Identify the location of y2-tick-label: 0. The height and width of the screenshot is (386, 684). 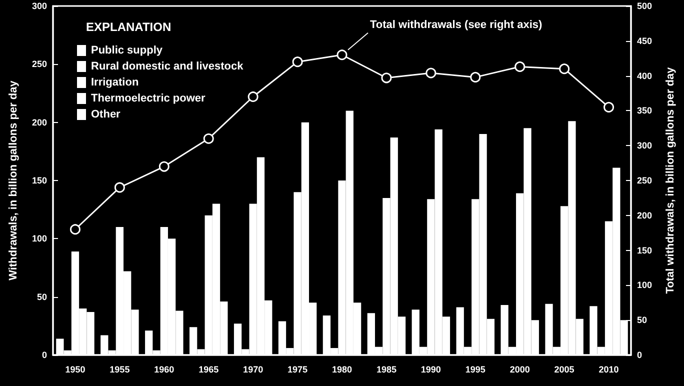
(639, 355).